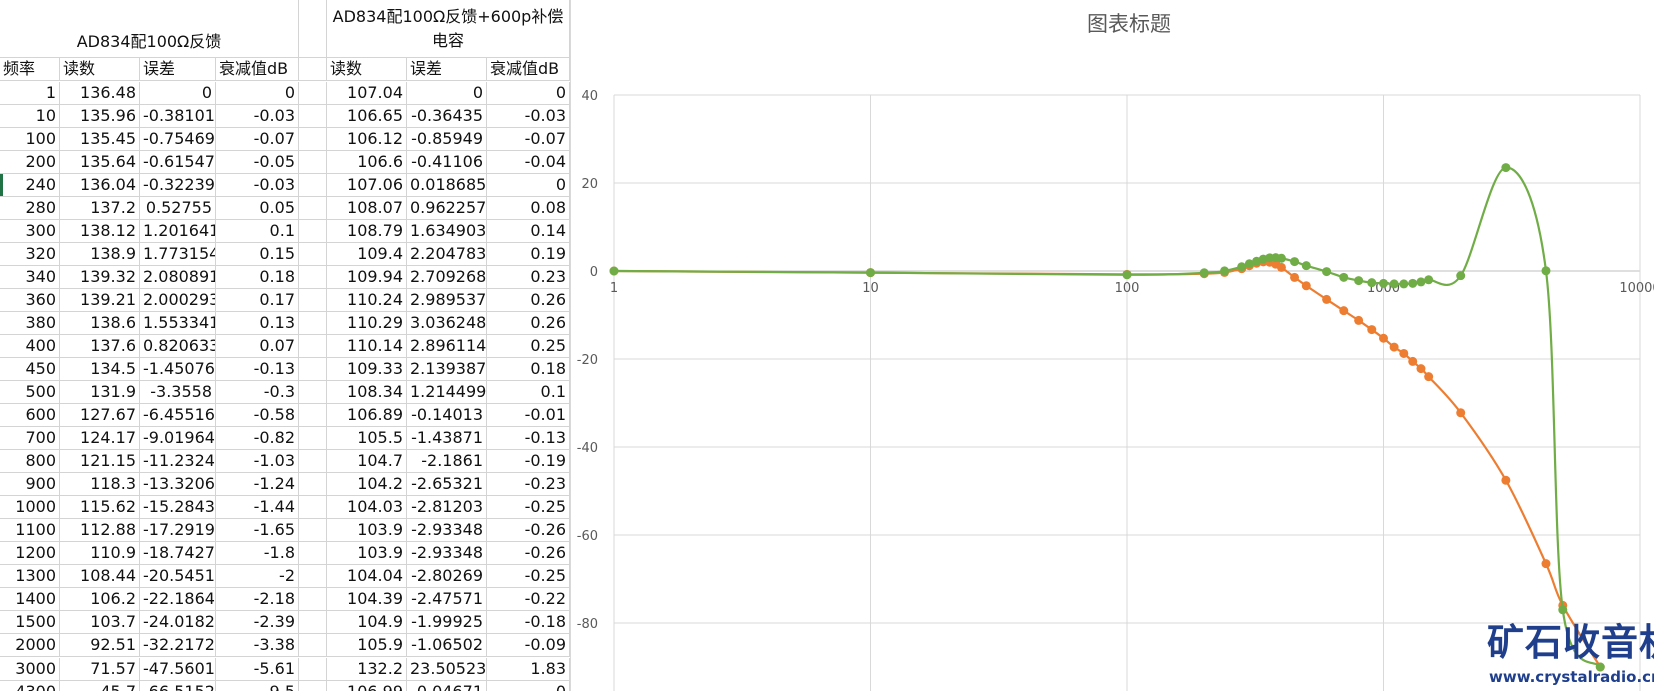 Image resolution: width=1654 pixels, height=691 pixels. What do you see at coordinates (100, 208) in the screenshot?
I see `cell-reading-1: 137.2` at bounding box center [100, 208].